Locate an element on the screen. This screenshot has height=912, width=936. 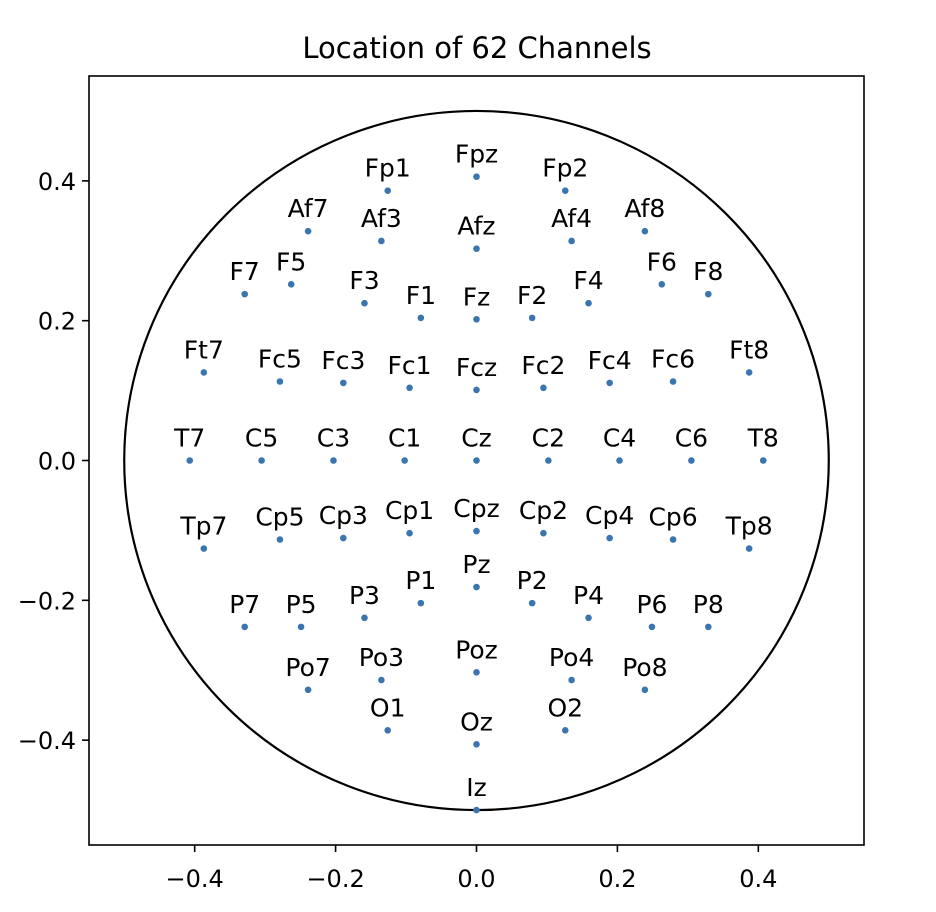
y-tick-label: −0.2 is located at coordinates (47, 601).